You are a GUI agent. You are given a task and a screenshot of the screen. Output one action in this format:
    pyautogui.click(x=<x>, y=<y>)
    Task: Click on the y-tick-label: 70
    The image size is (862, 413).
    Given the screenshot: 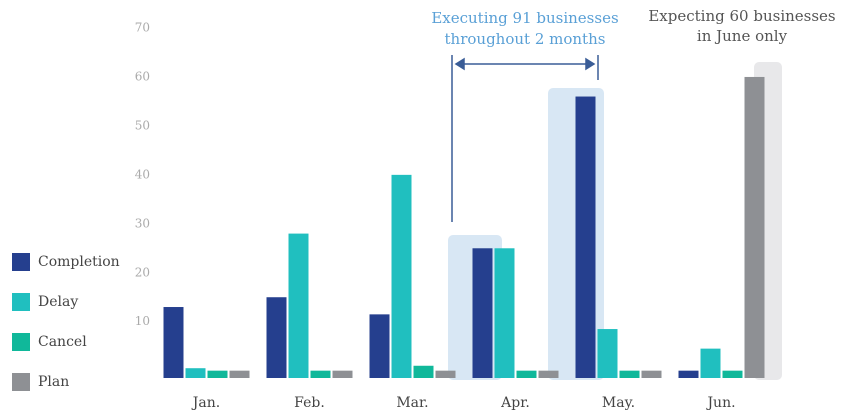 What is the action you would take?
    pyautogui.click(x=142, y=28)
    